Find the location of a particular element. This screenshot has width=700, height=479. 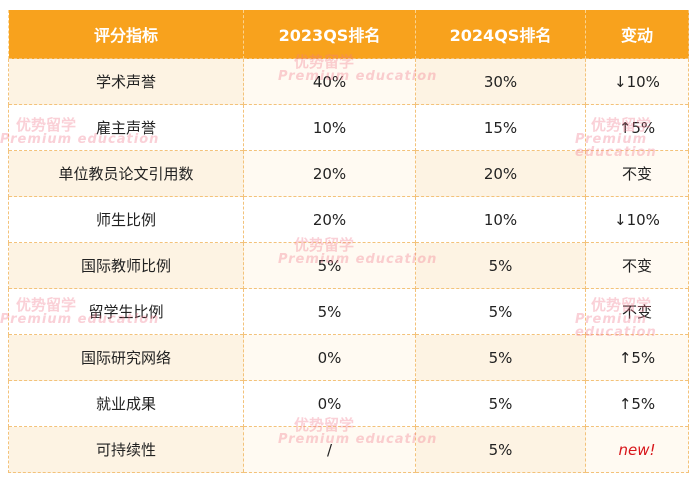

table-row: 国际研究网络 0% 5% ↑5% is located at coordinates (348, 357).